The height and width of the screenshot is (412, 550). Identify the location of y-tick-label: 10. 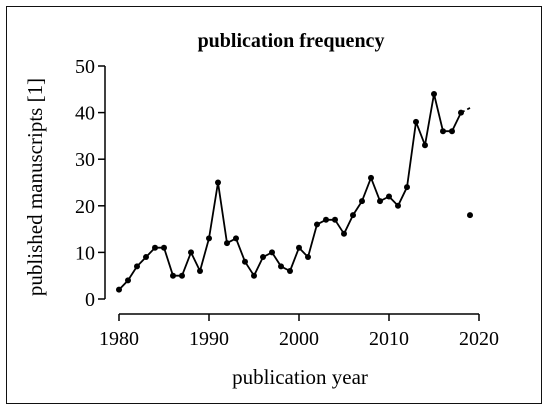
(85, 253).